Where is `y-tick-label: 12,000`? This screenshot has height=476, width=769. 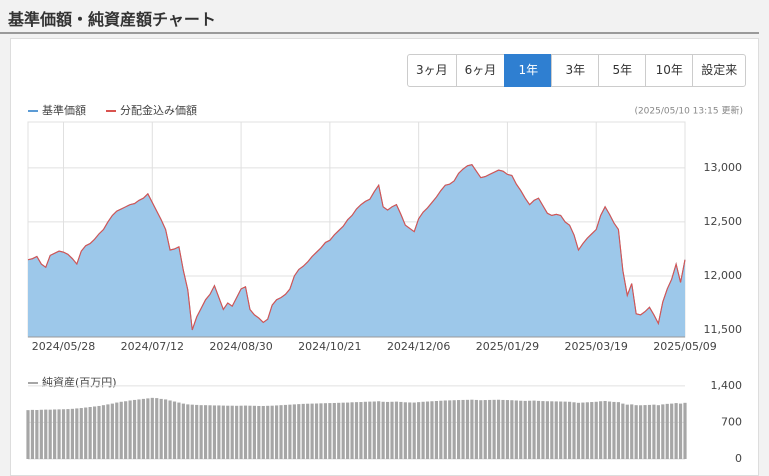 y-tick-label: 12,000 is located at coordinates (723, 275).